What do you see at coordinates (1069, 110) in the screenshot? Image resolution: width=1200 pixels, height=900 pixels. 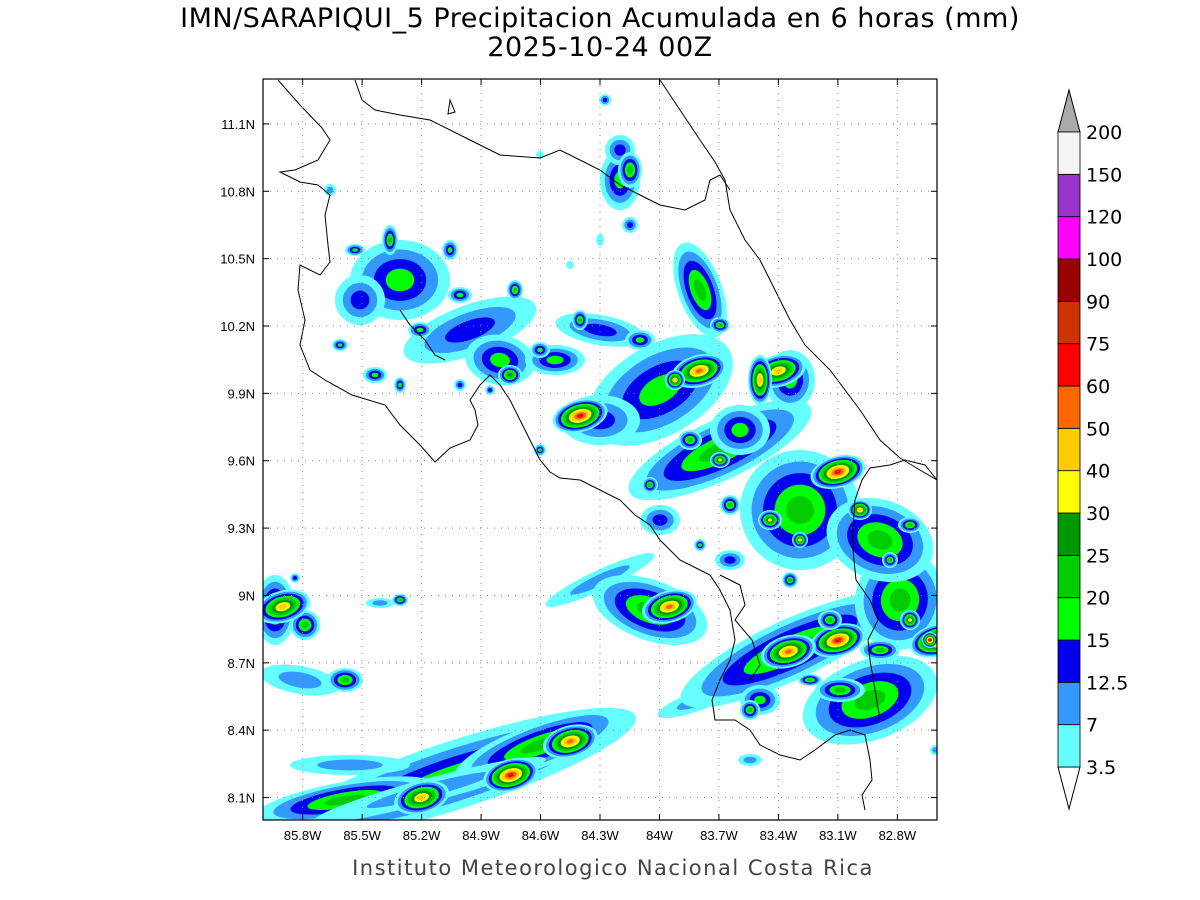 I see `colorbar-max-arrow` at bounding box center [1069, 110].